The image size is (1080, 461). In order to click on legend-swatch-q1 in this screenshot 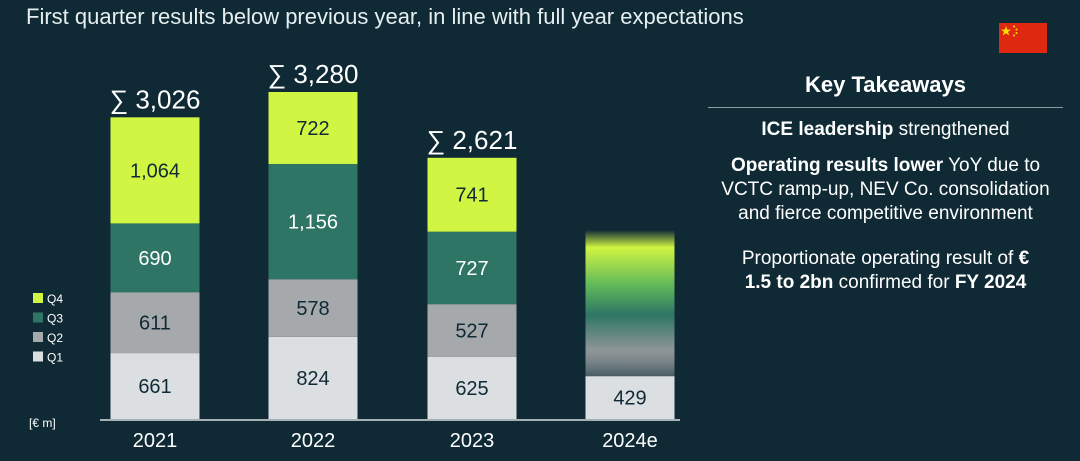, I will do `click(38, 356)`.